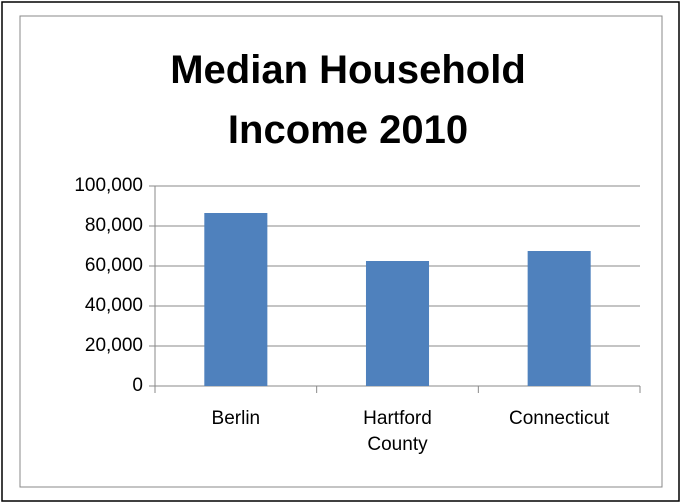 The height and width of the screenshot is (504, 682). What do you see at coordinates (397, 431) in the screenshot?
I see `x-tick-label: Hartford County` at bounding box center [397, 431].